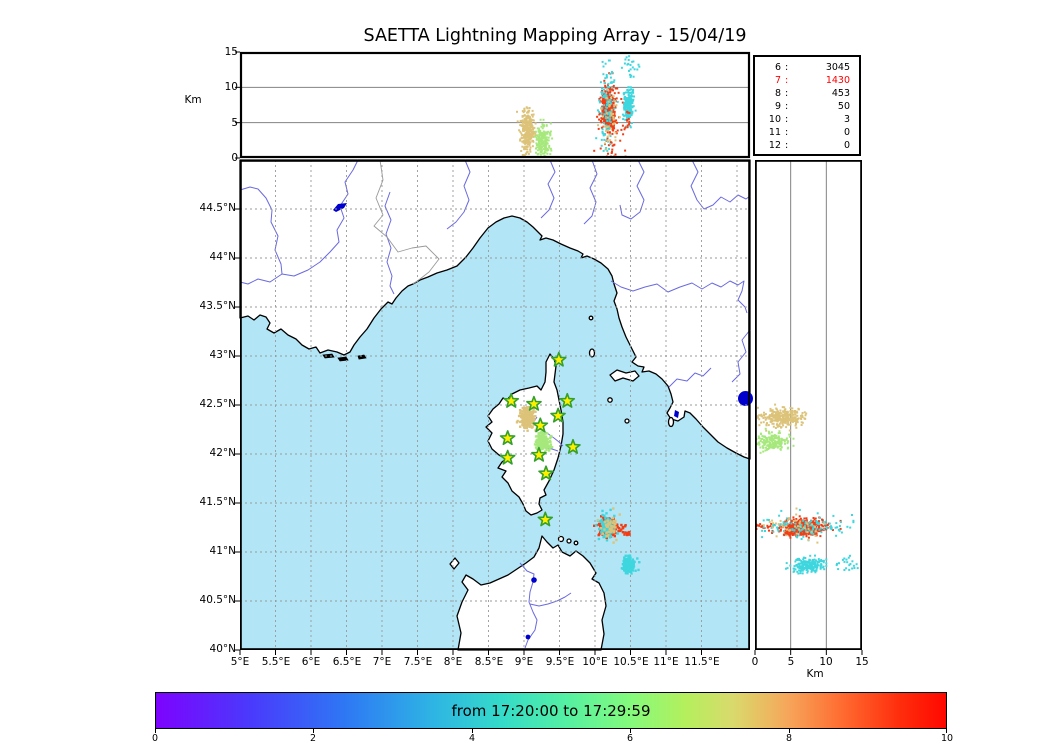  I want to click on lon-tick: 6°E, so click(311, 662).